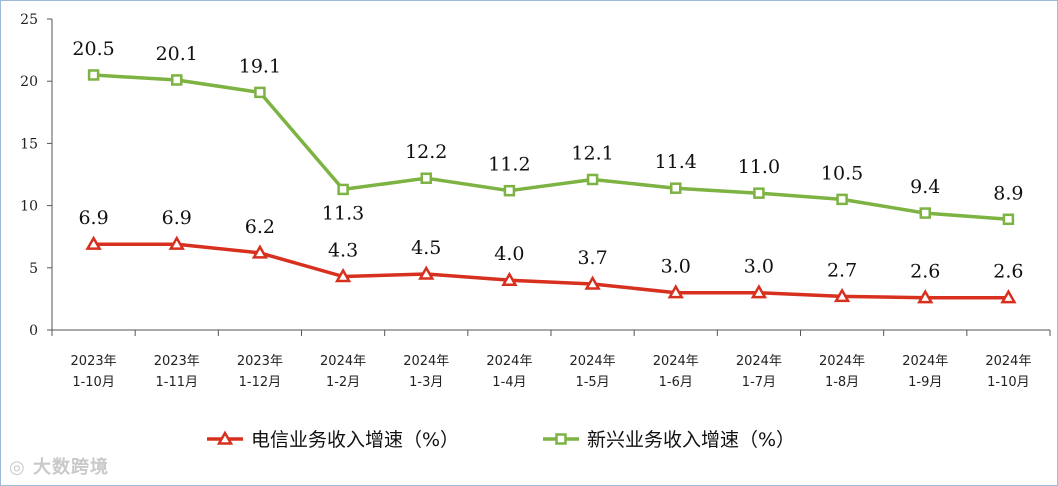 This screenshot has height=486, width=1058. What do you see at coordinates (260, 227) in the screenshot?
I see `data-label: 6.2` at bounding box center [260, 227].